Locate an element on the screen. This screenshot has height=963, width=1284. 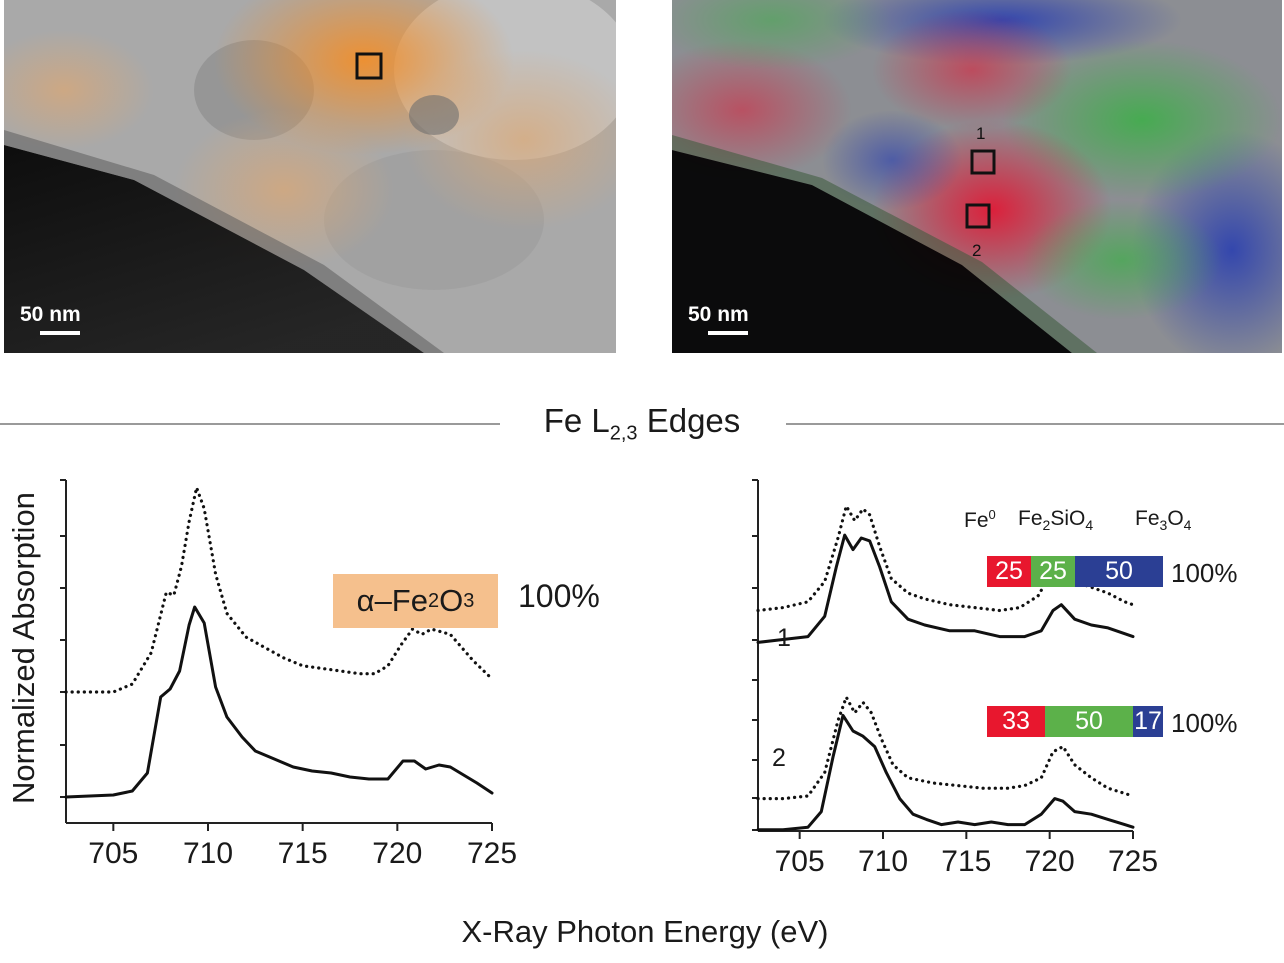
composition-bar-1: 25 25 50 is located at coordinates (1075, 571).